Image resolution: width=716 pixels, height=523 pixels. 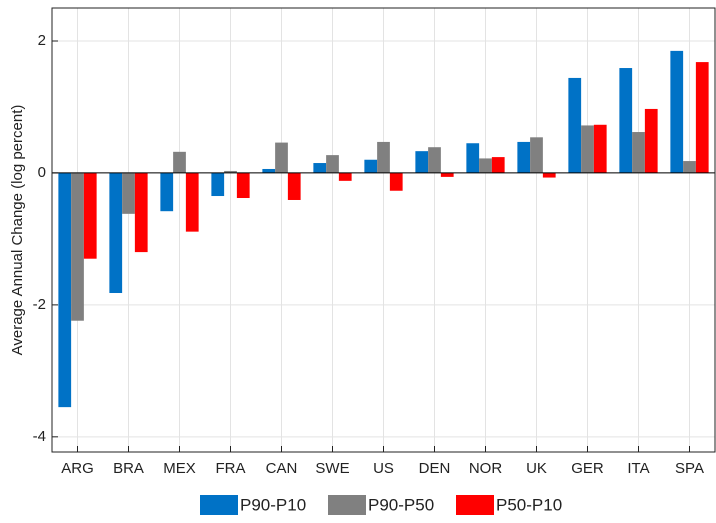 What do you see at coordinates (42, 172) in the screenshot?
I see `y-tick-label: 0` at bounding box center [42, 172].